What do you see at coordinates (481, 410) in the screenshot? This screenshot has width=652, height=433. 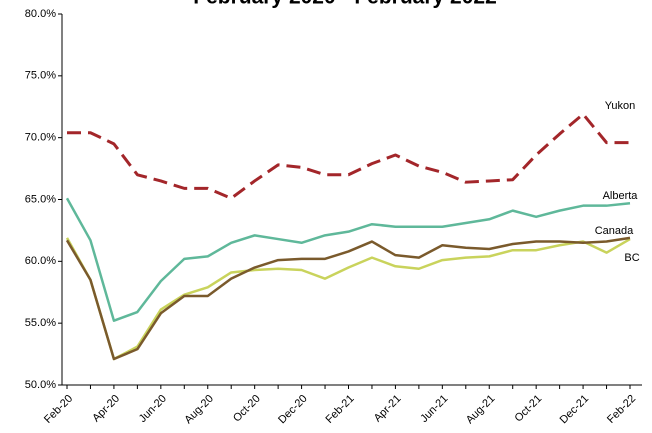 I see `x-tick-label: Aug-21` at bounding box center [481, 410].